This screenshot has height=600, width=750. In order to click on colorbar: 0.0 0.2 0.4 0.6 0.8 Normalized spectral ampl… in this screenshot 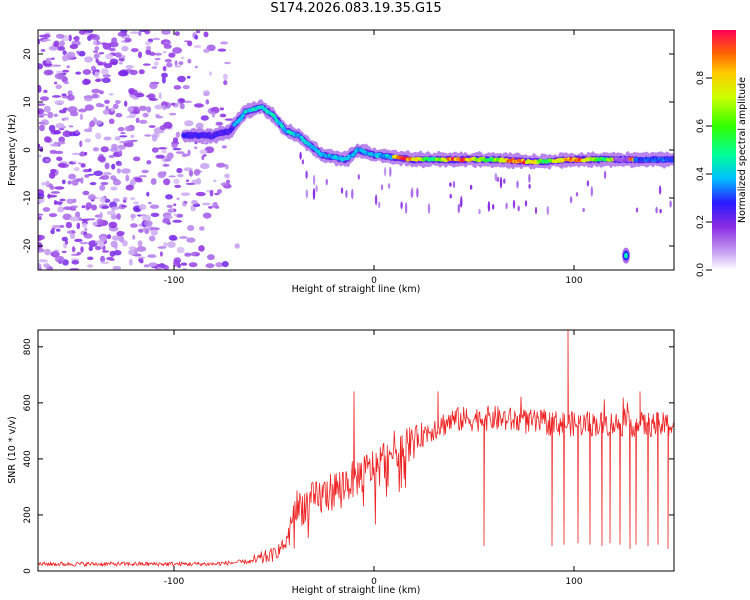, I will do `click(722, 153)`.